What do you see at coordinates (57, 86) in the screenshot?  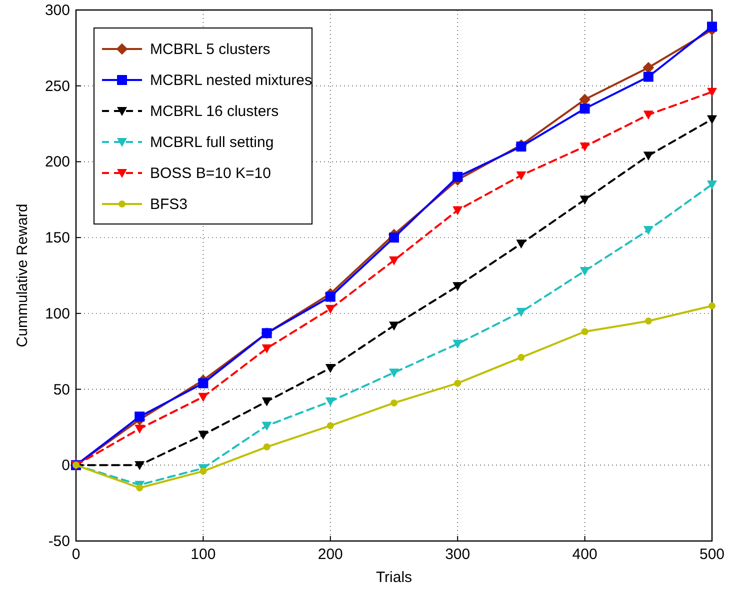 I see `y-tick-label: 250` at bounding box center [57, 86].